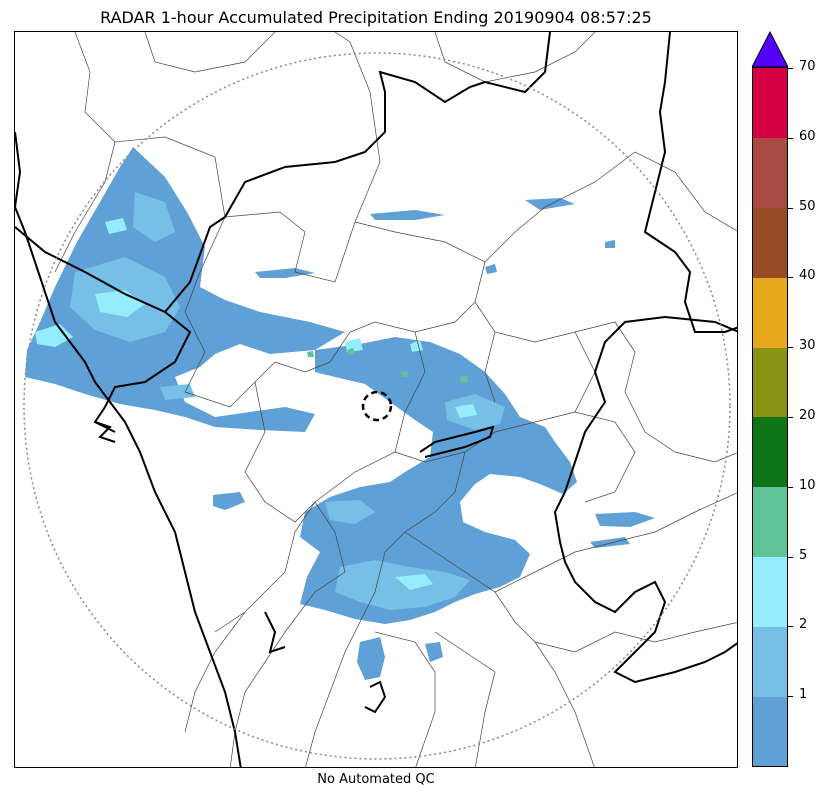 The height and width of the screenshot is (797, 825). What do you see at coordinates (807, 415) in the screenshot?
I see `colorbar-tick-label: 20` at bounding box center [807, 415].